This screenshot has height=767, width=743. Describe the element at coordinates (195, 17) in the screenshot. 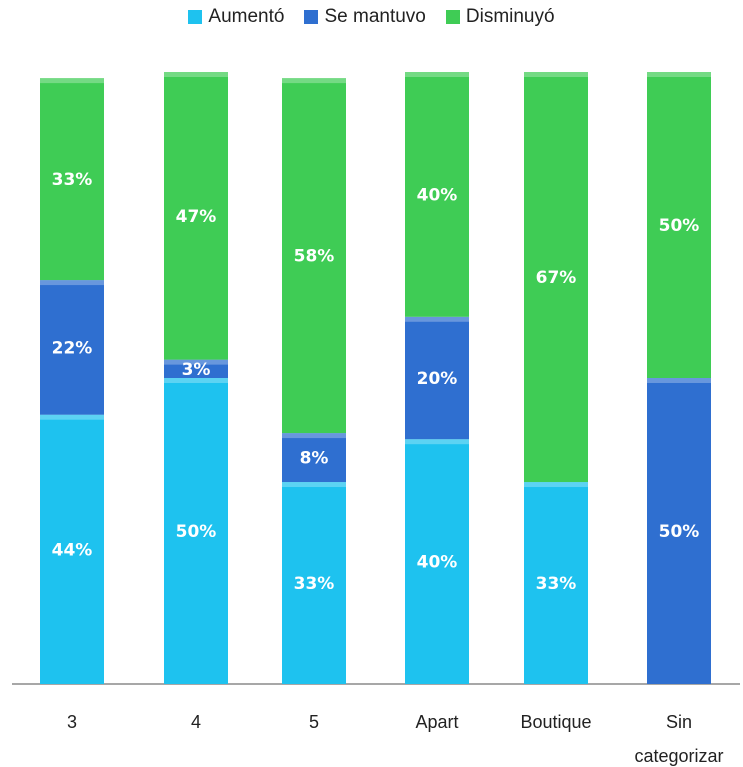

I see `legend-swatch-aumento` at that location.